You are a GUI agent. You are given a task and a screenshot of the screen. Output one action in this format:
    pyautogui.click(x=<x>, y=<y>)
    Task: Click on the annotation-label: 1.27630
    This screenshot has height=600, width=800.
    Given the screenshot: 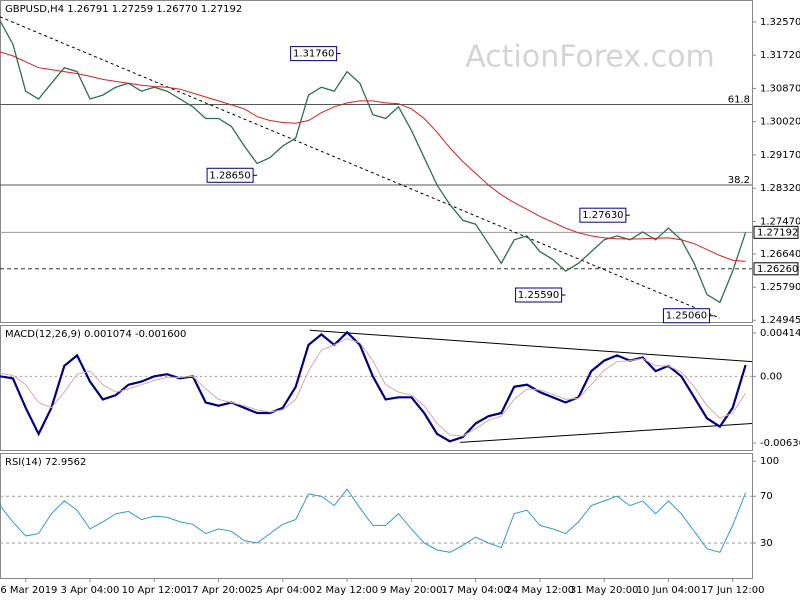 What is the action you would take?
    pyautogui.click(x=602, y=215)
    